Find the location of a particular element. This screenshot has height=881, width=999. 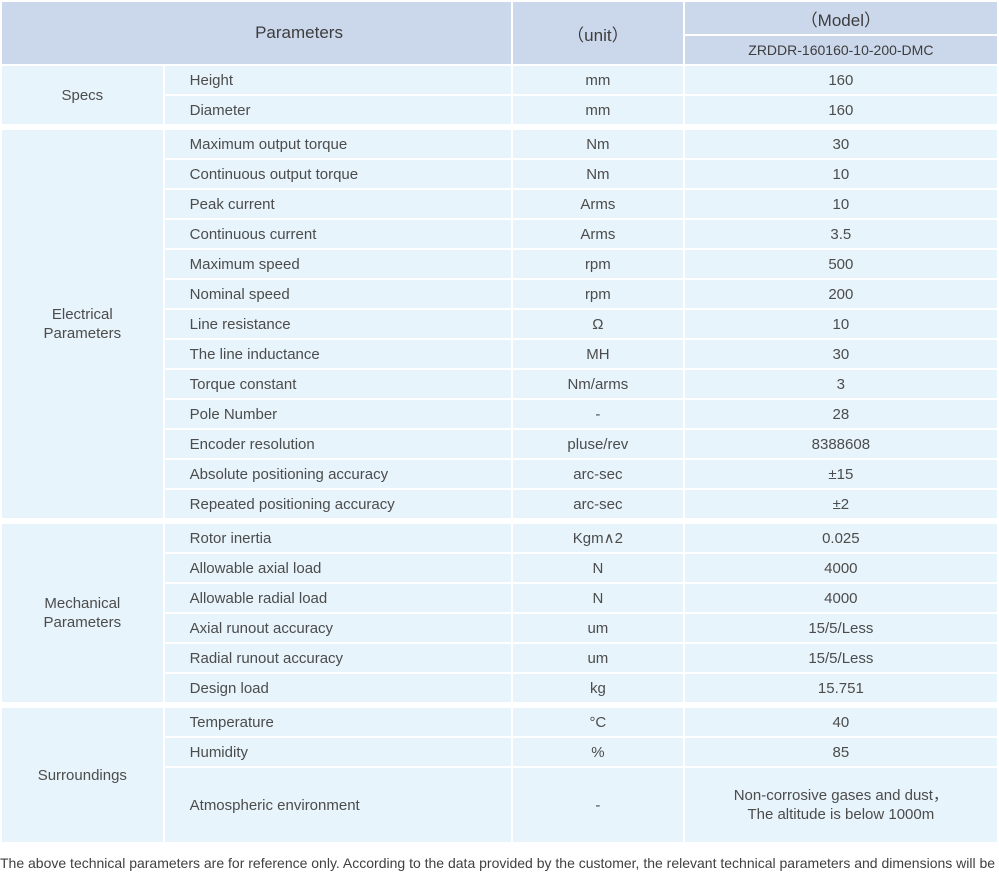

param-cell: Allowable radial load is located at coordinates (338, 598).